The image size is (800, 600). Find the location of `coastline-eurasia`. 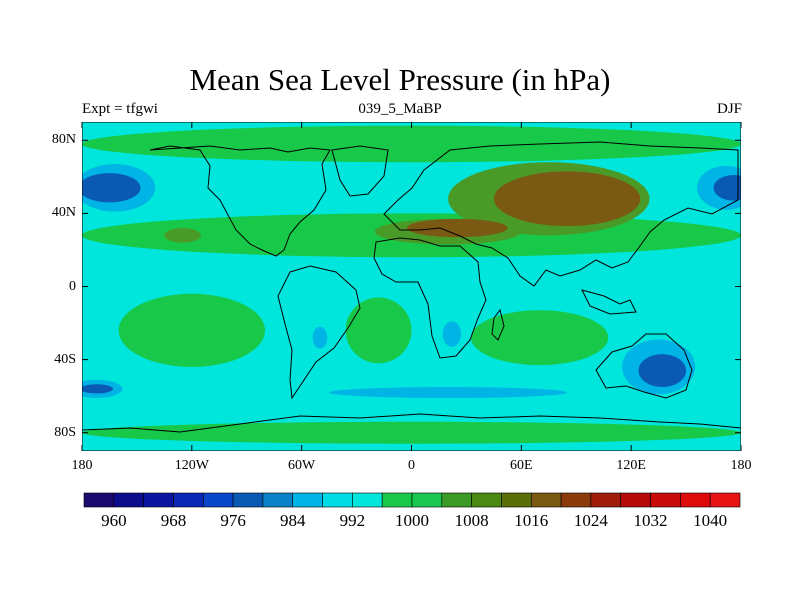

coastline-eurasia is located at coordinates (561, 214).